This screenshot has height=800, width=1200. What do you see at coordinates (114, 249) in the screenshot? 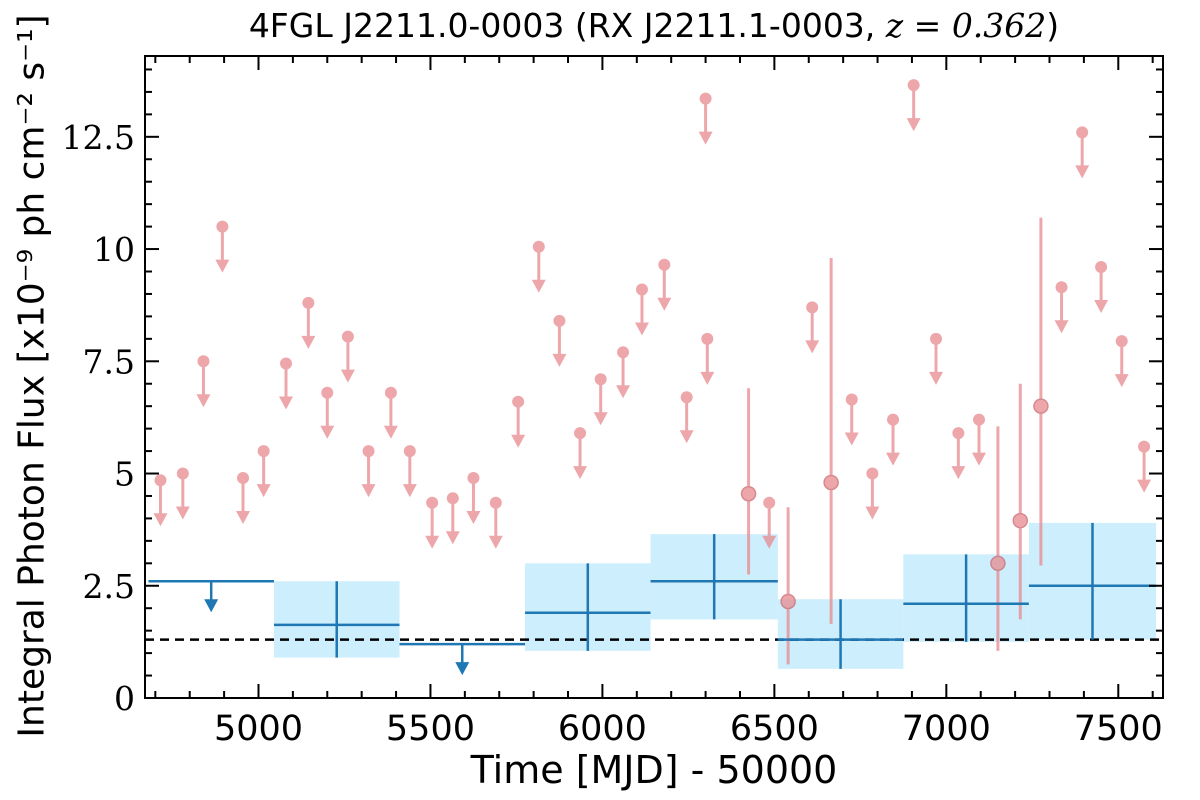
I see `y-tick-label: 10` at bounding box center [114, 249].